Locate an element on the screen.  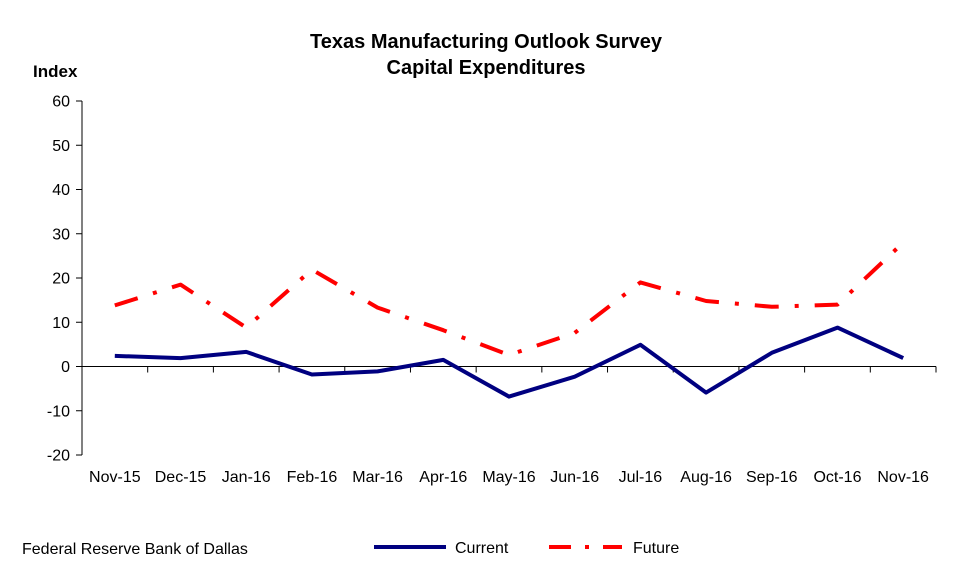
y-tick-label: 60 is located at coordinates (61, 102).